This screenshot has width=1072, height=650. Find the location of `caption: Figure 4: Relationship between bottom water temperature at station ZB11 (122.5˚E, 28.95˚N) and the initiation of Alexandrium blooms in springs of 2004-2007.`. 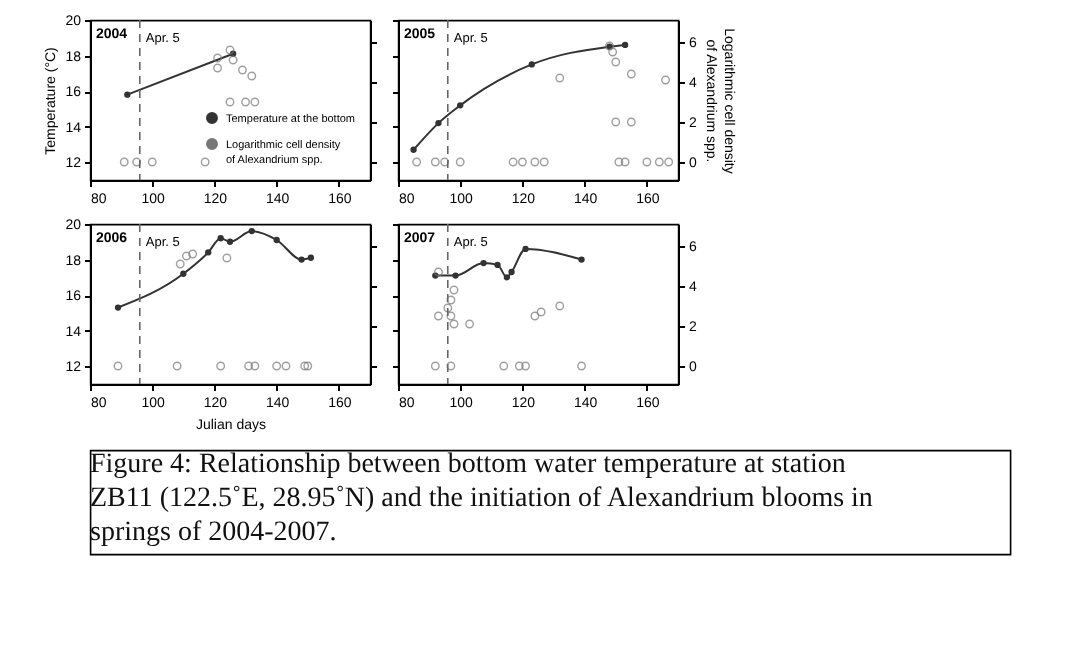

caption: Figure 4: Relationship between bottom water temperature at station ZB11 (122.5˚E, 28.95˚N) and the initiation of Alexandrium blooms in springs of 2004-2007. is located at coordinates (481, 499).